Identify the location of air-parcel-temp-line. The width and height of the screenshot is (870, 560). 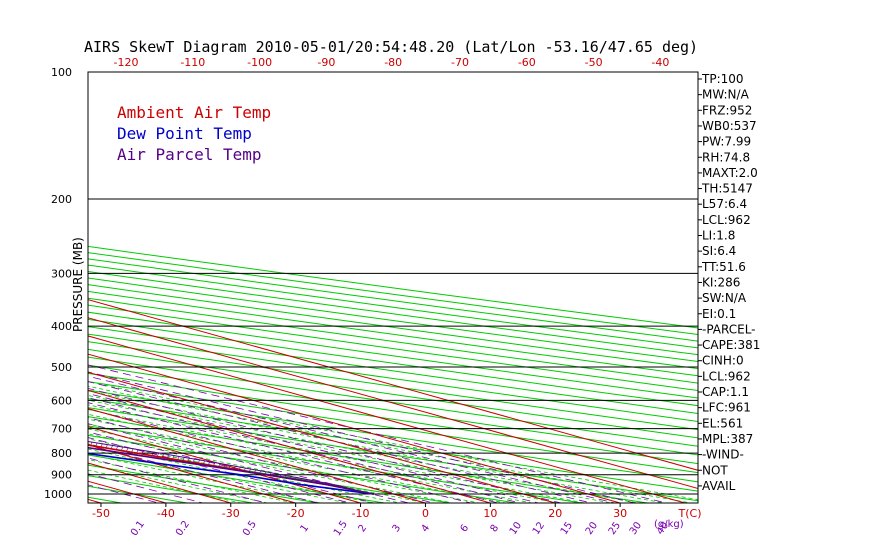
(231, 470).